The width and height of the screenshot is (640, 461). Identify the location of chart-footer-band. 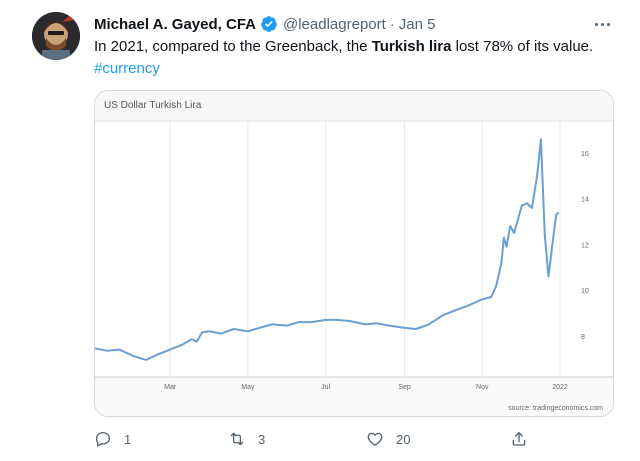
(354, 396).